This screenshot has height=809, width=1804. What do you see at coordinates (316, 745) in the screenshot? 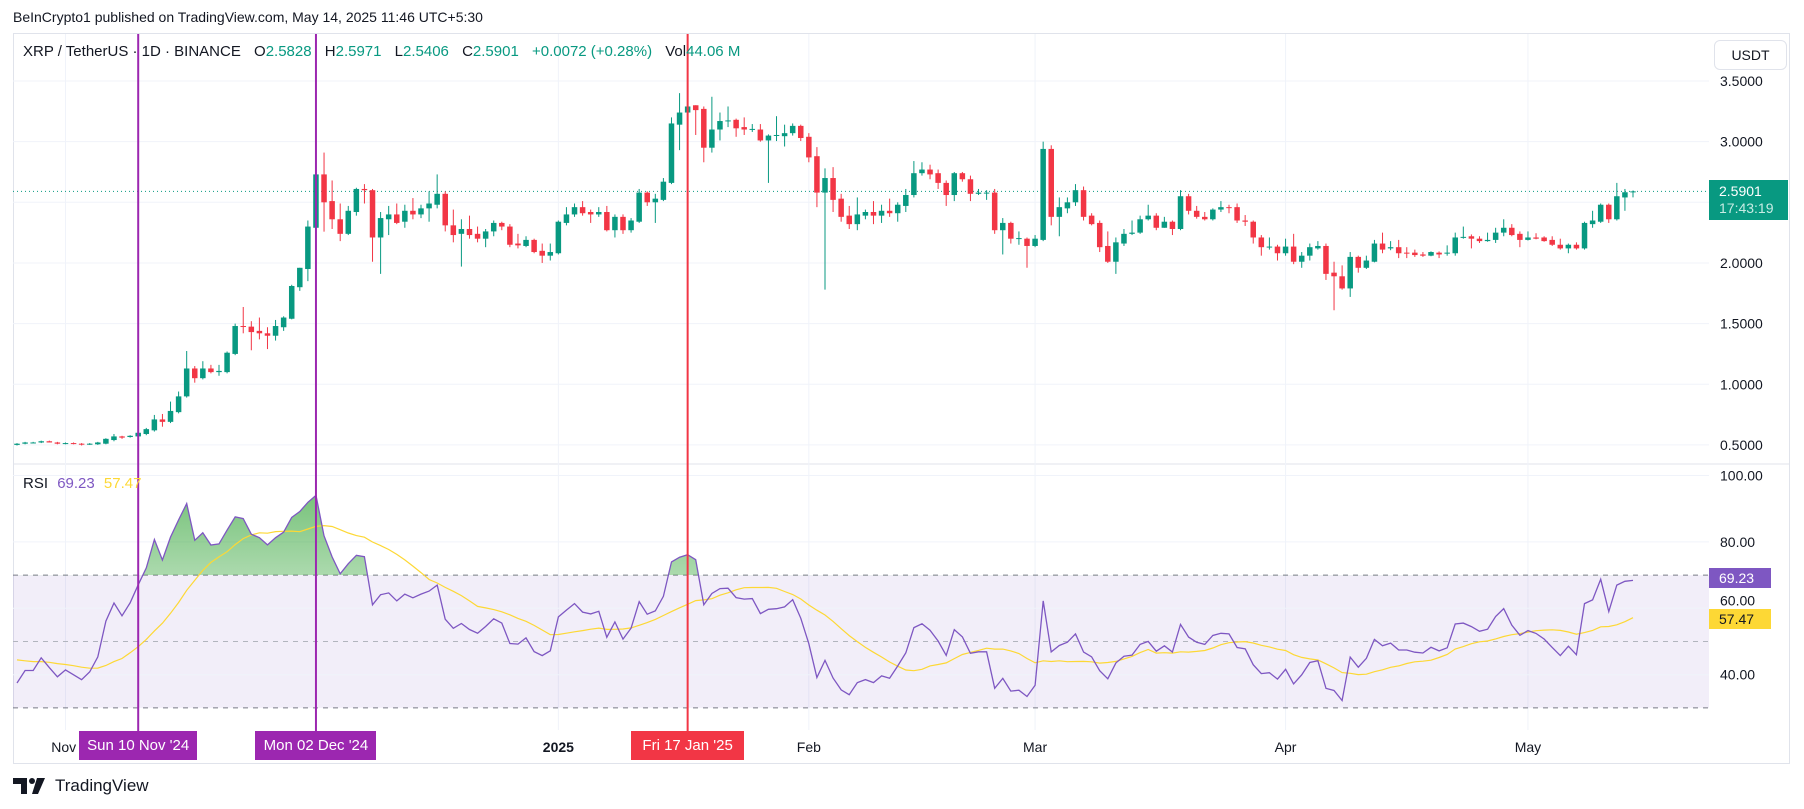
I see `date-marker-label: Mon 02 Dec '24` at bounding box center [316, 745].